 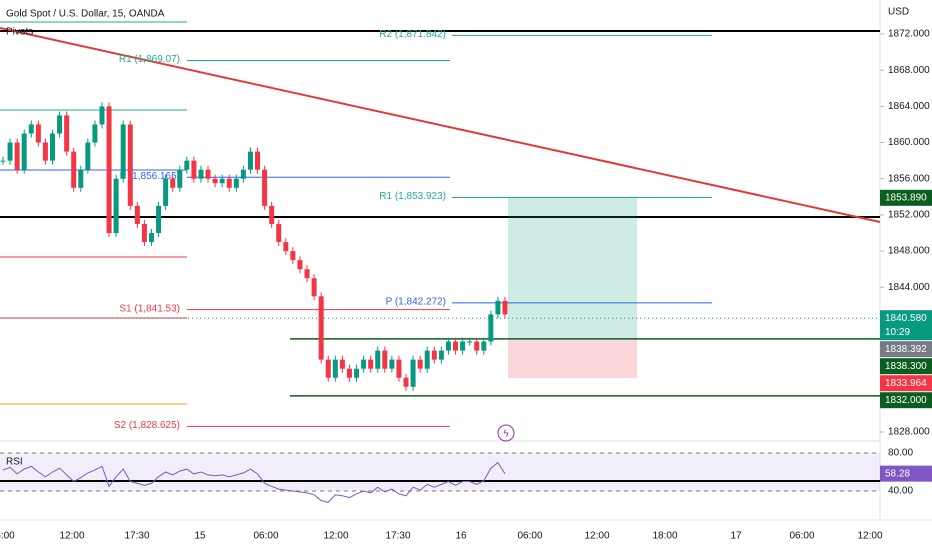 What do you see at coordinates (149, 59) in the screenshot?
I see `pivot-label: R1 (1,869.07)` at bounding box center [149, 59].